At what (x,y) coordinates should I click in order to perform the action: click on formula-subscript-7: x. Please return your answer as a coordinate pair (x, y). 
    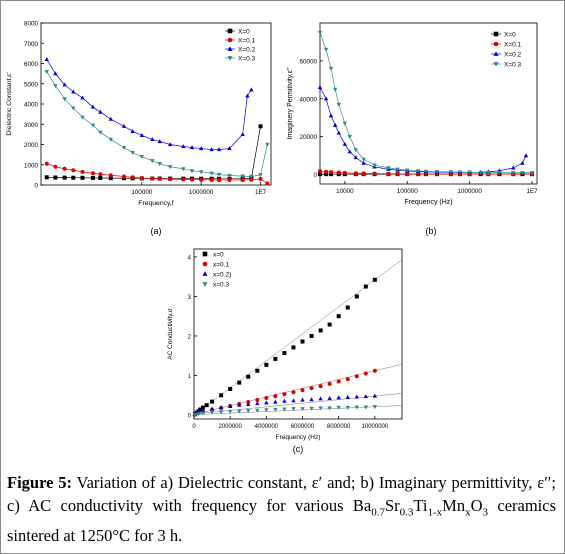
    Looking at the image, I should click on (468, 512).